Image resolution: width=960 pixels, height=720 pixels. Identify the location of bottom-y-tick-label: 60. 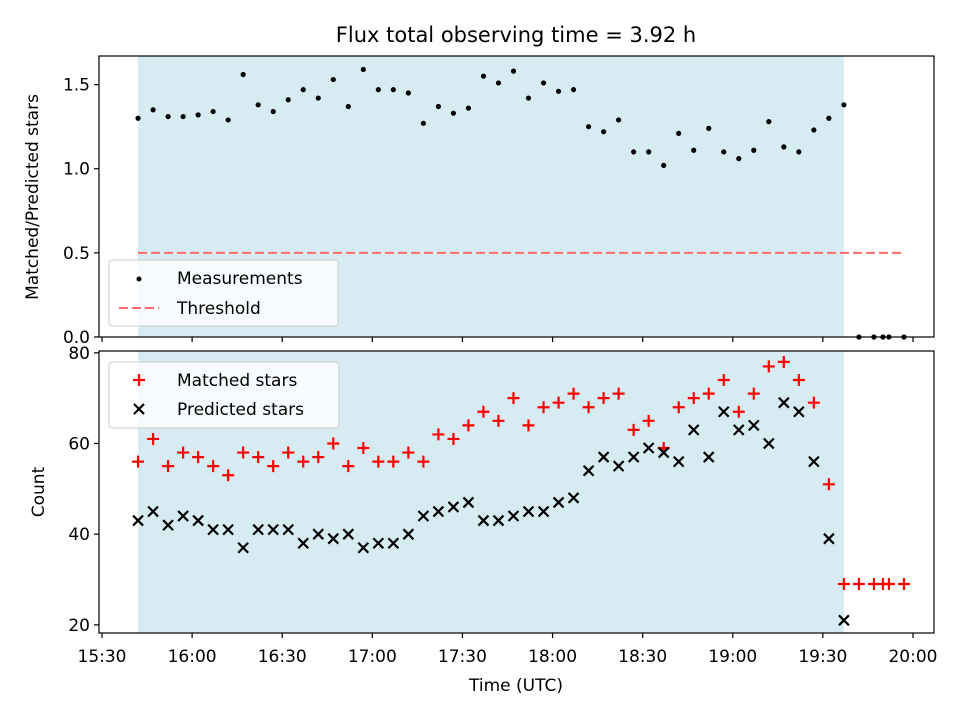
(79, 444).